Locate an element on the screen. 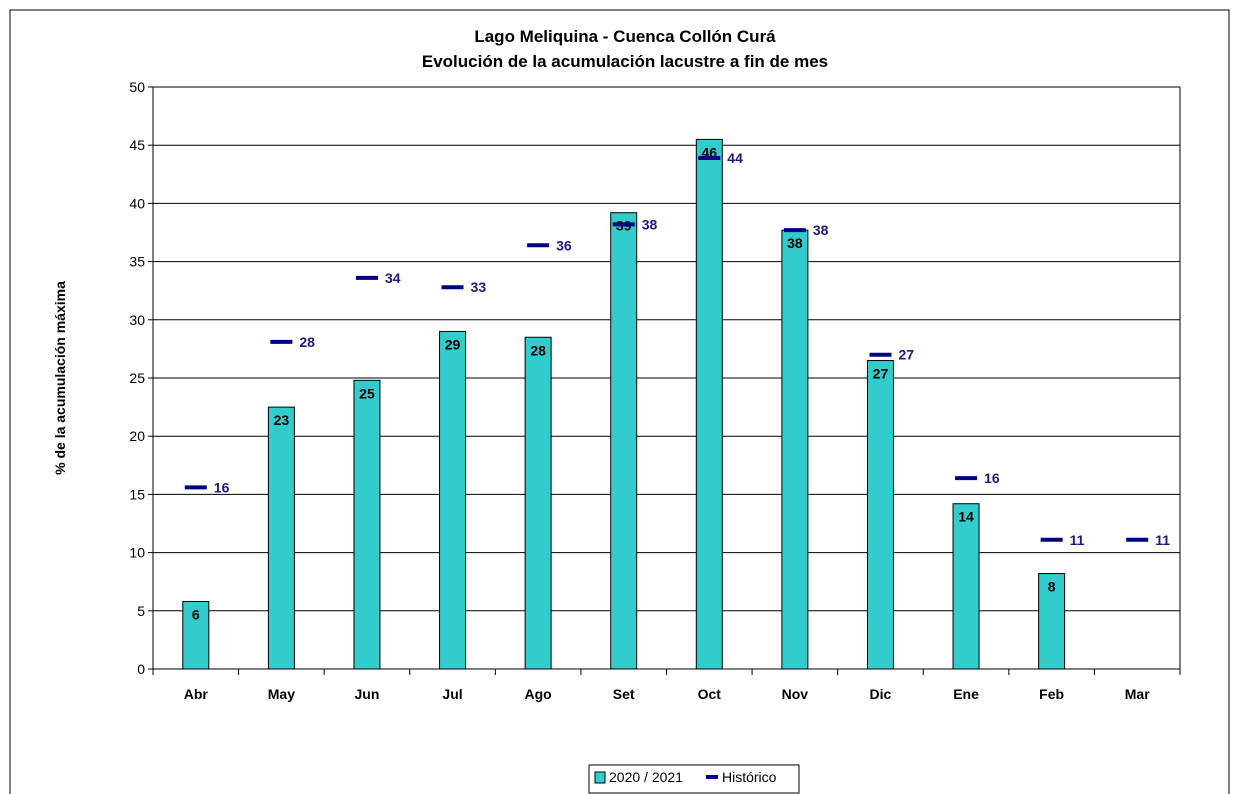  y-tick-label: 40 is located at coordinates (137, 203).